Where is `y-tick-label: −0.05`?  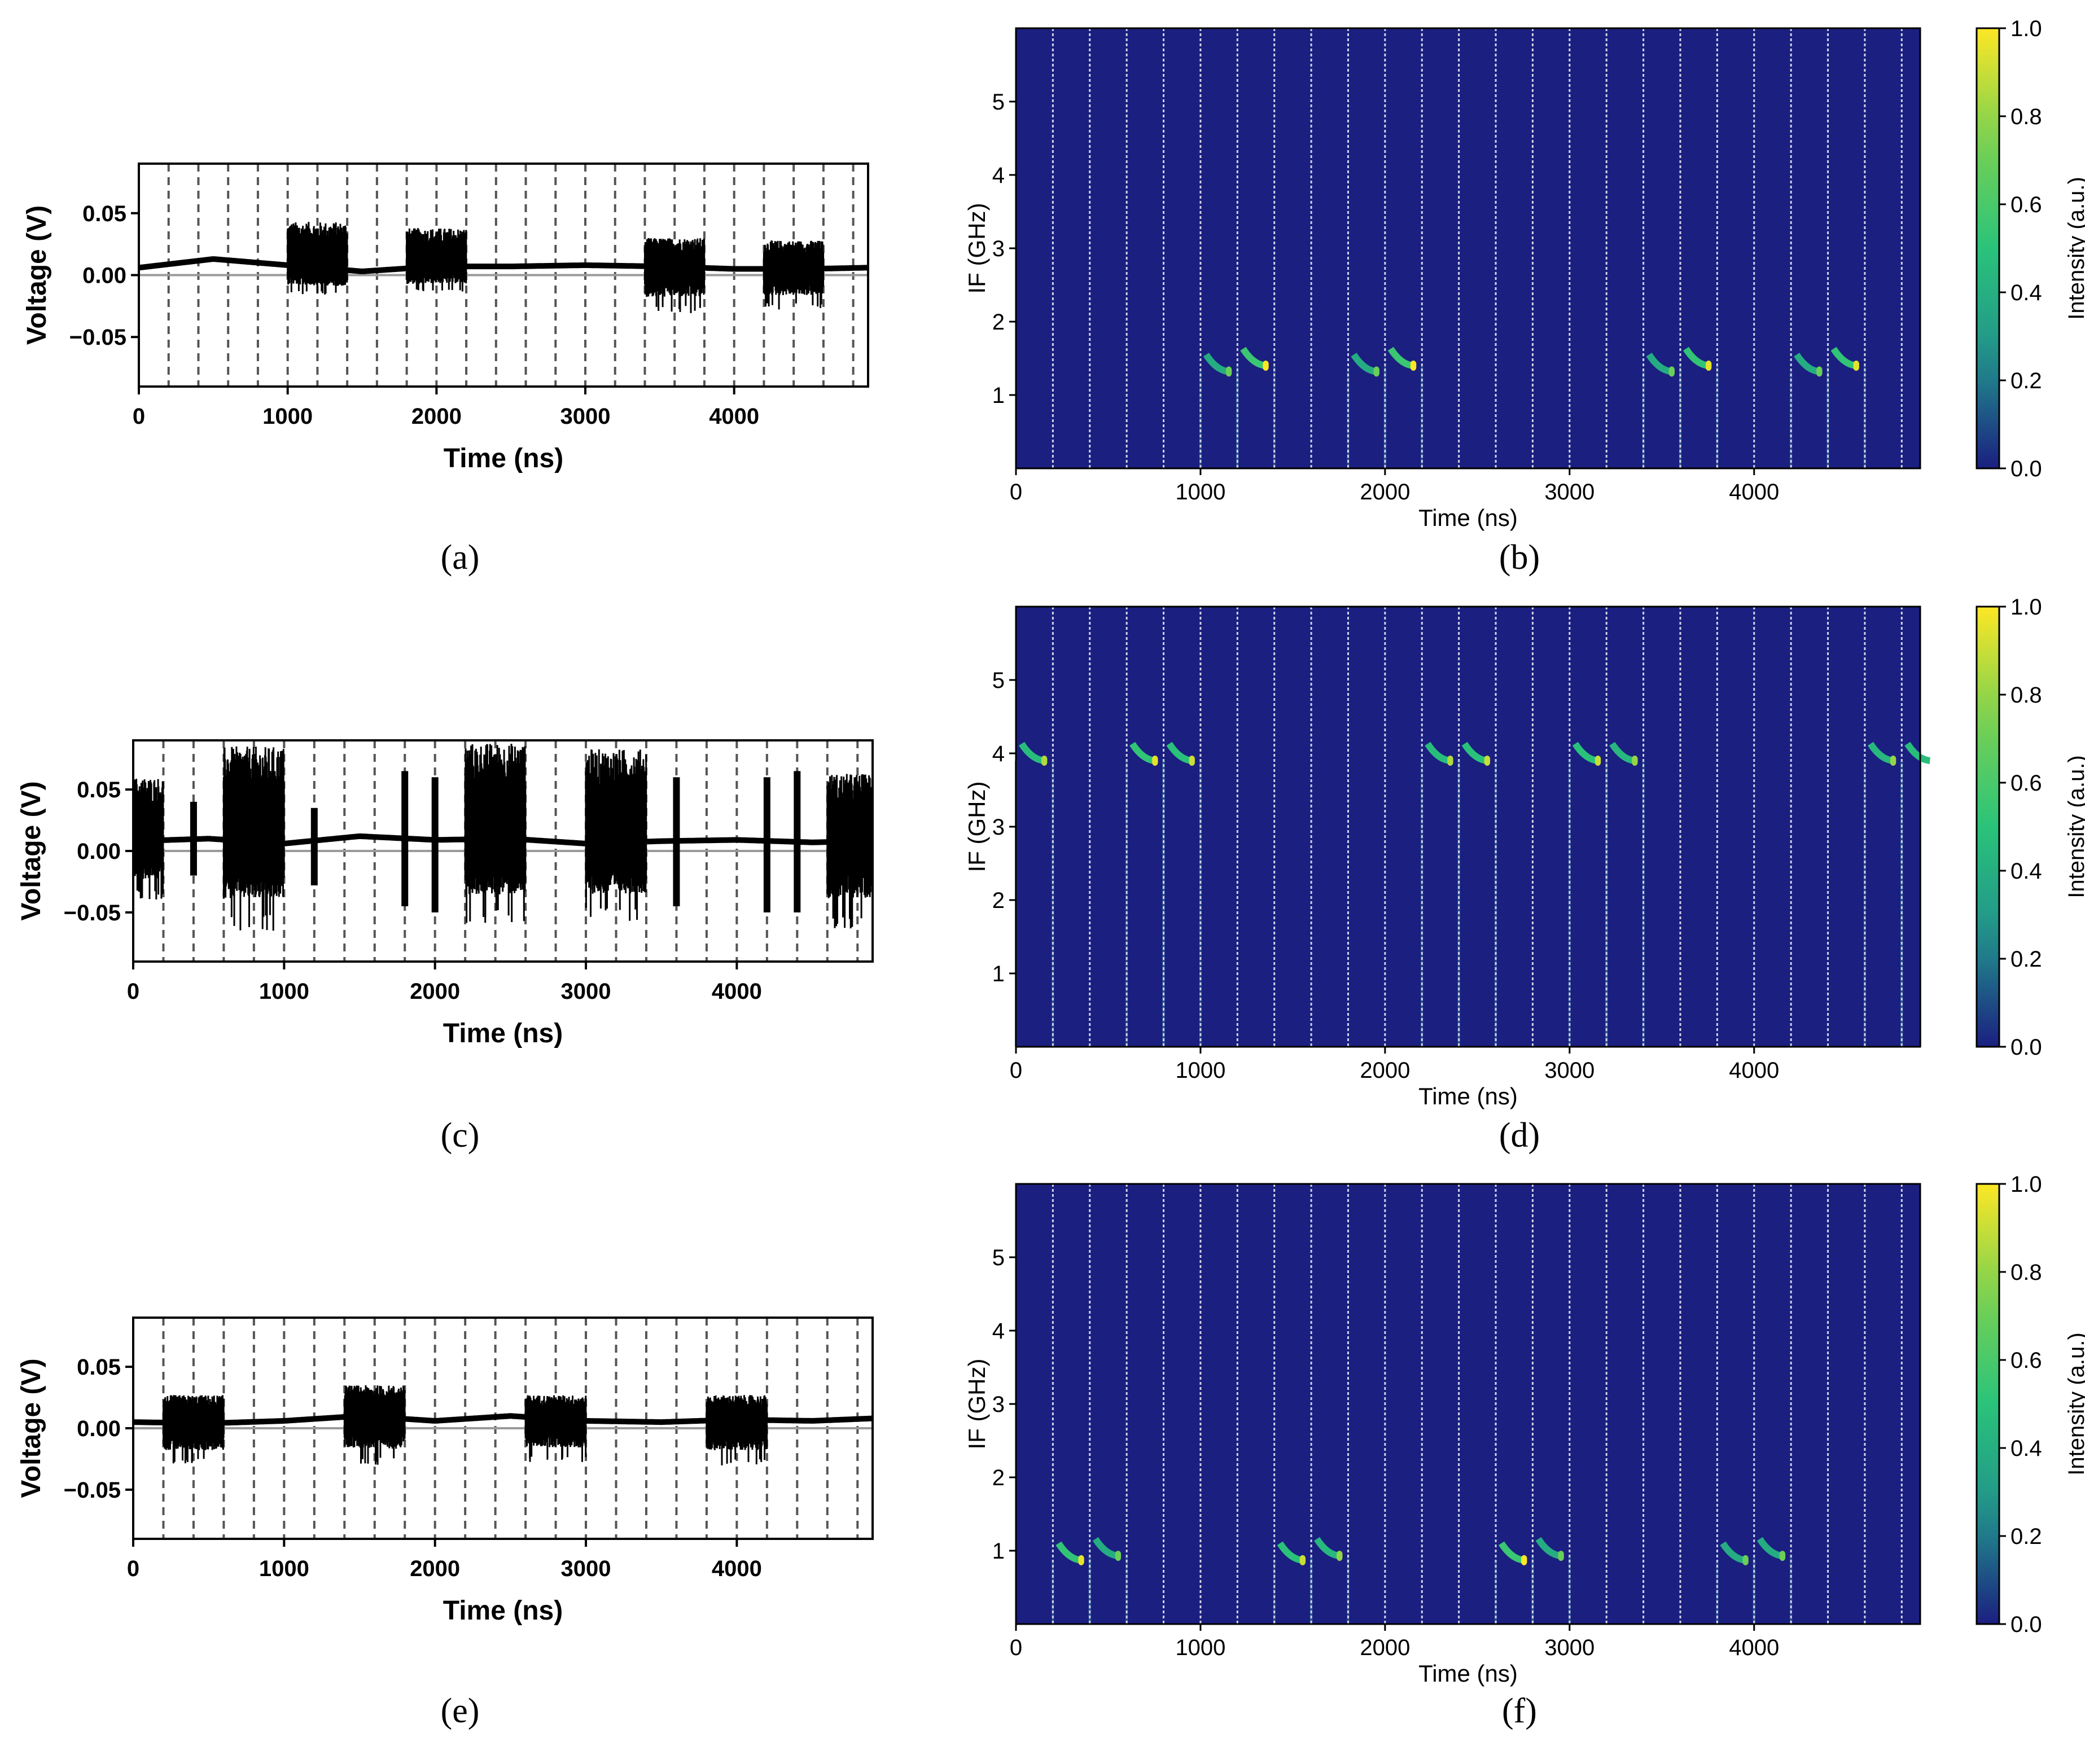
y-tick-label: −0.05 is located at coordinates (98, 337).